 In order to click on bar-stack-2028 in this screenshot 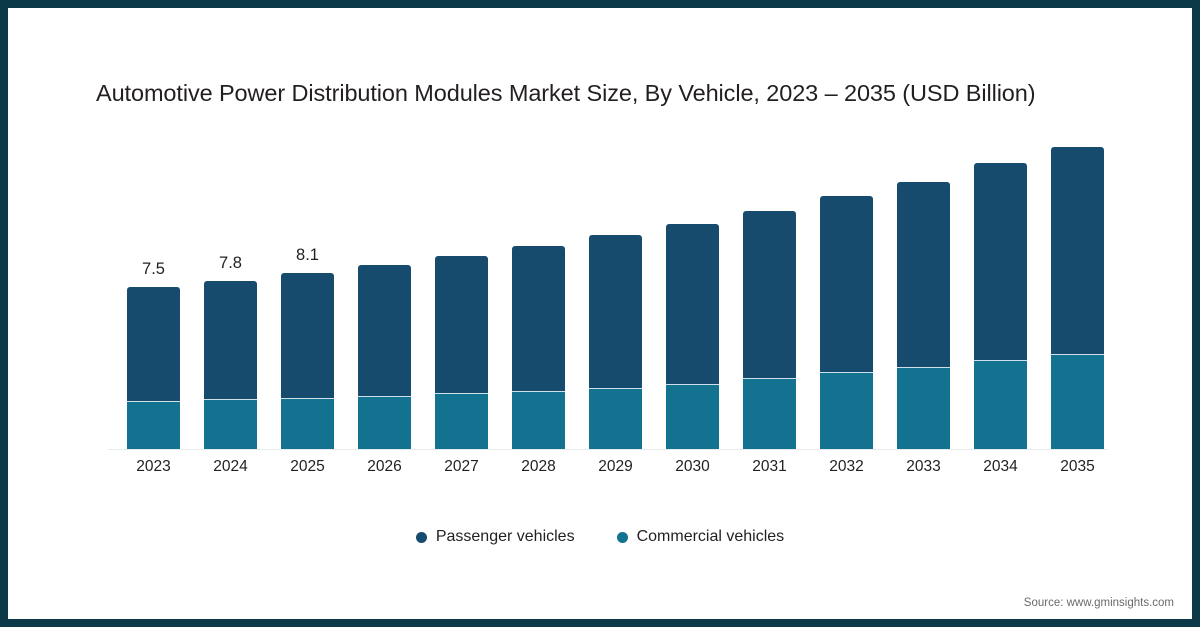, I will do `click(538, 347)`.